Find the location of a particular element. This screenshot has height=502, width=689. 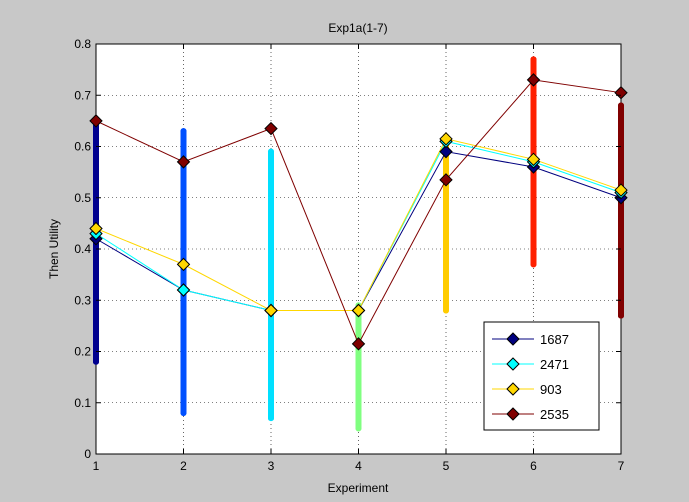

legend-box is located at coordinates (541, 376).